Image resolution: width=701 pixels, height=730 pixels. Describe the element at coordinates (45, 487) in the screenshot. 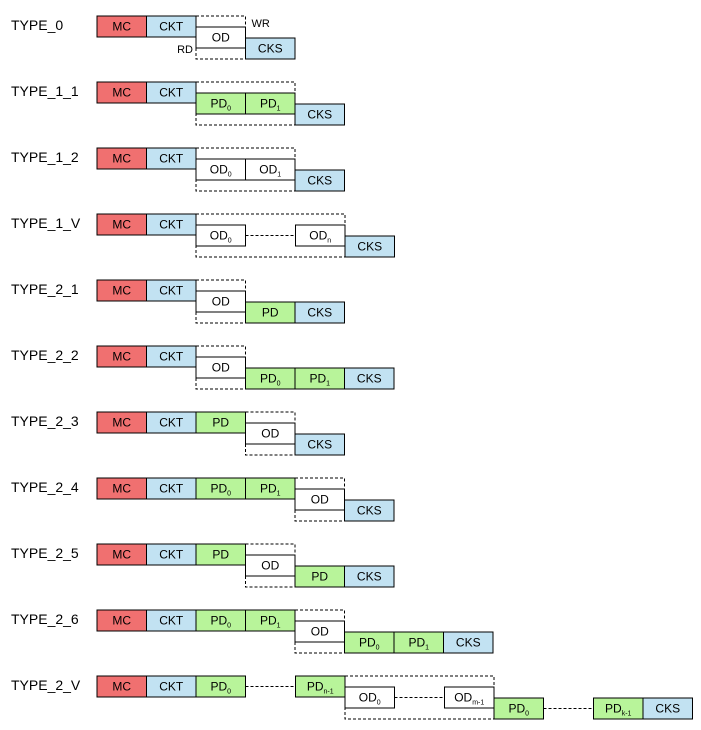

I see `row-label: TYPE_2_4` at that location.